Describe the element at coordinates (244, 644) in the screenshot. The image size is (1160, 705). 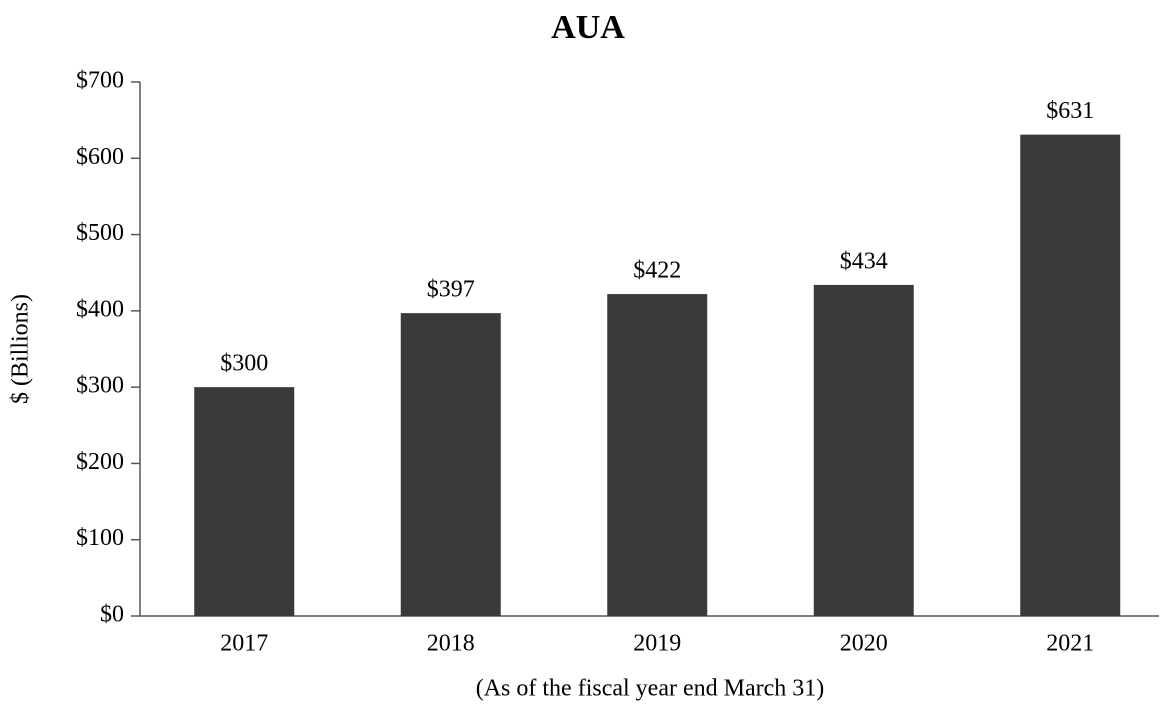
I see `x-tick-label: 2017` at that location.